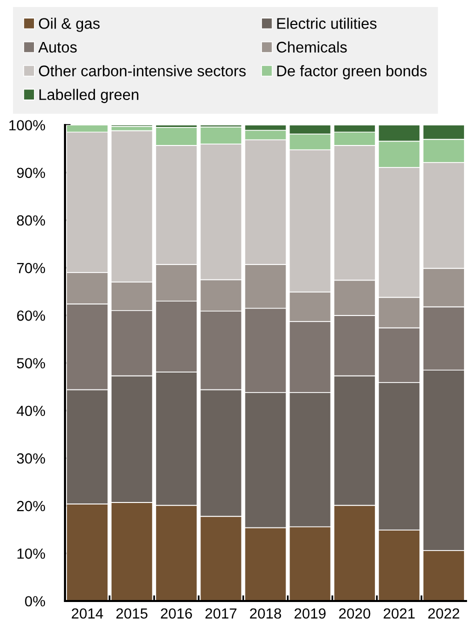  Describe the element at coordinates (31, 411) in the screenshot. I see `y-tick-label: 40%` at that location.